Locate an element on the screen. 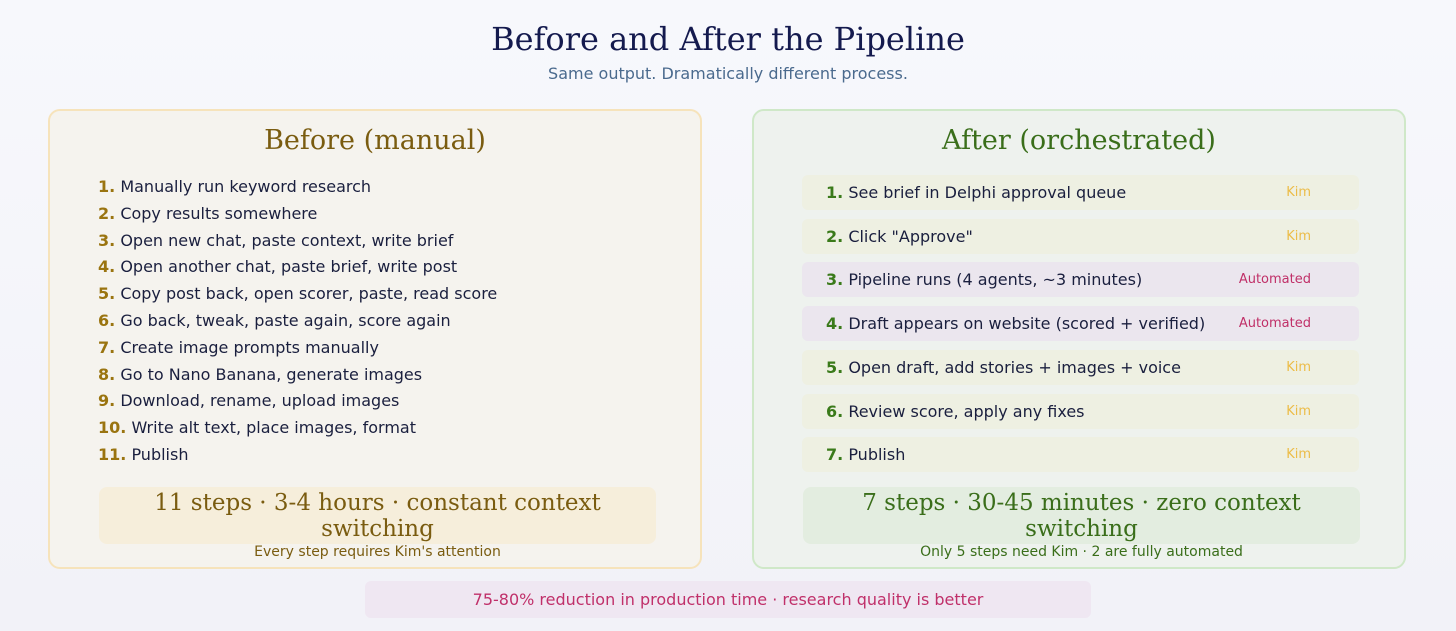 The image size is (1456, 631). step: 11. Publish is located at coordinates (143, 454).